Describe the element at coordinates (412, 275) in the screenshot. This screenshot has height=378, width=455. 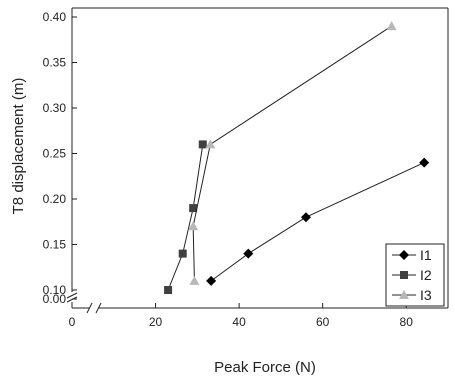
I see `legend-item: I2` at that location.